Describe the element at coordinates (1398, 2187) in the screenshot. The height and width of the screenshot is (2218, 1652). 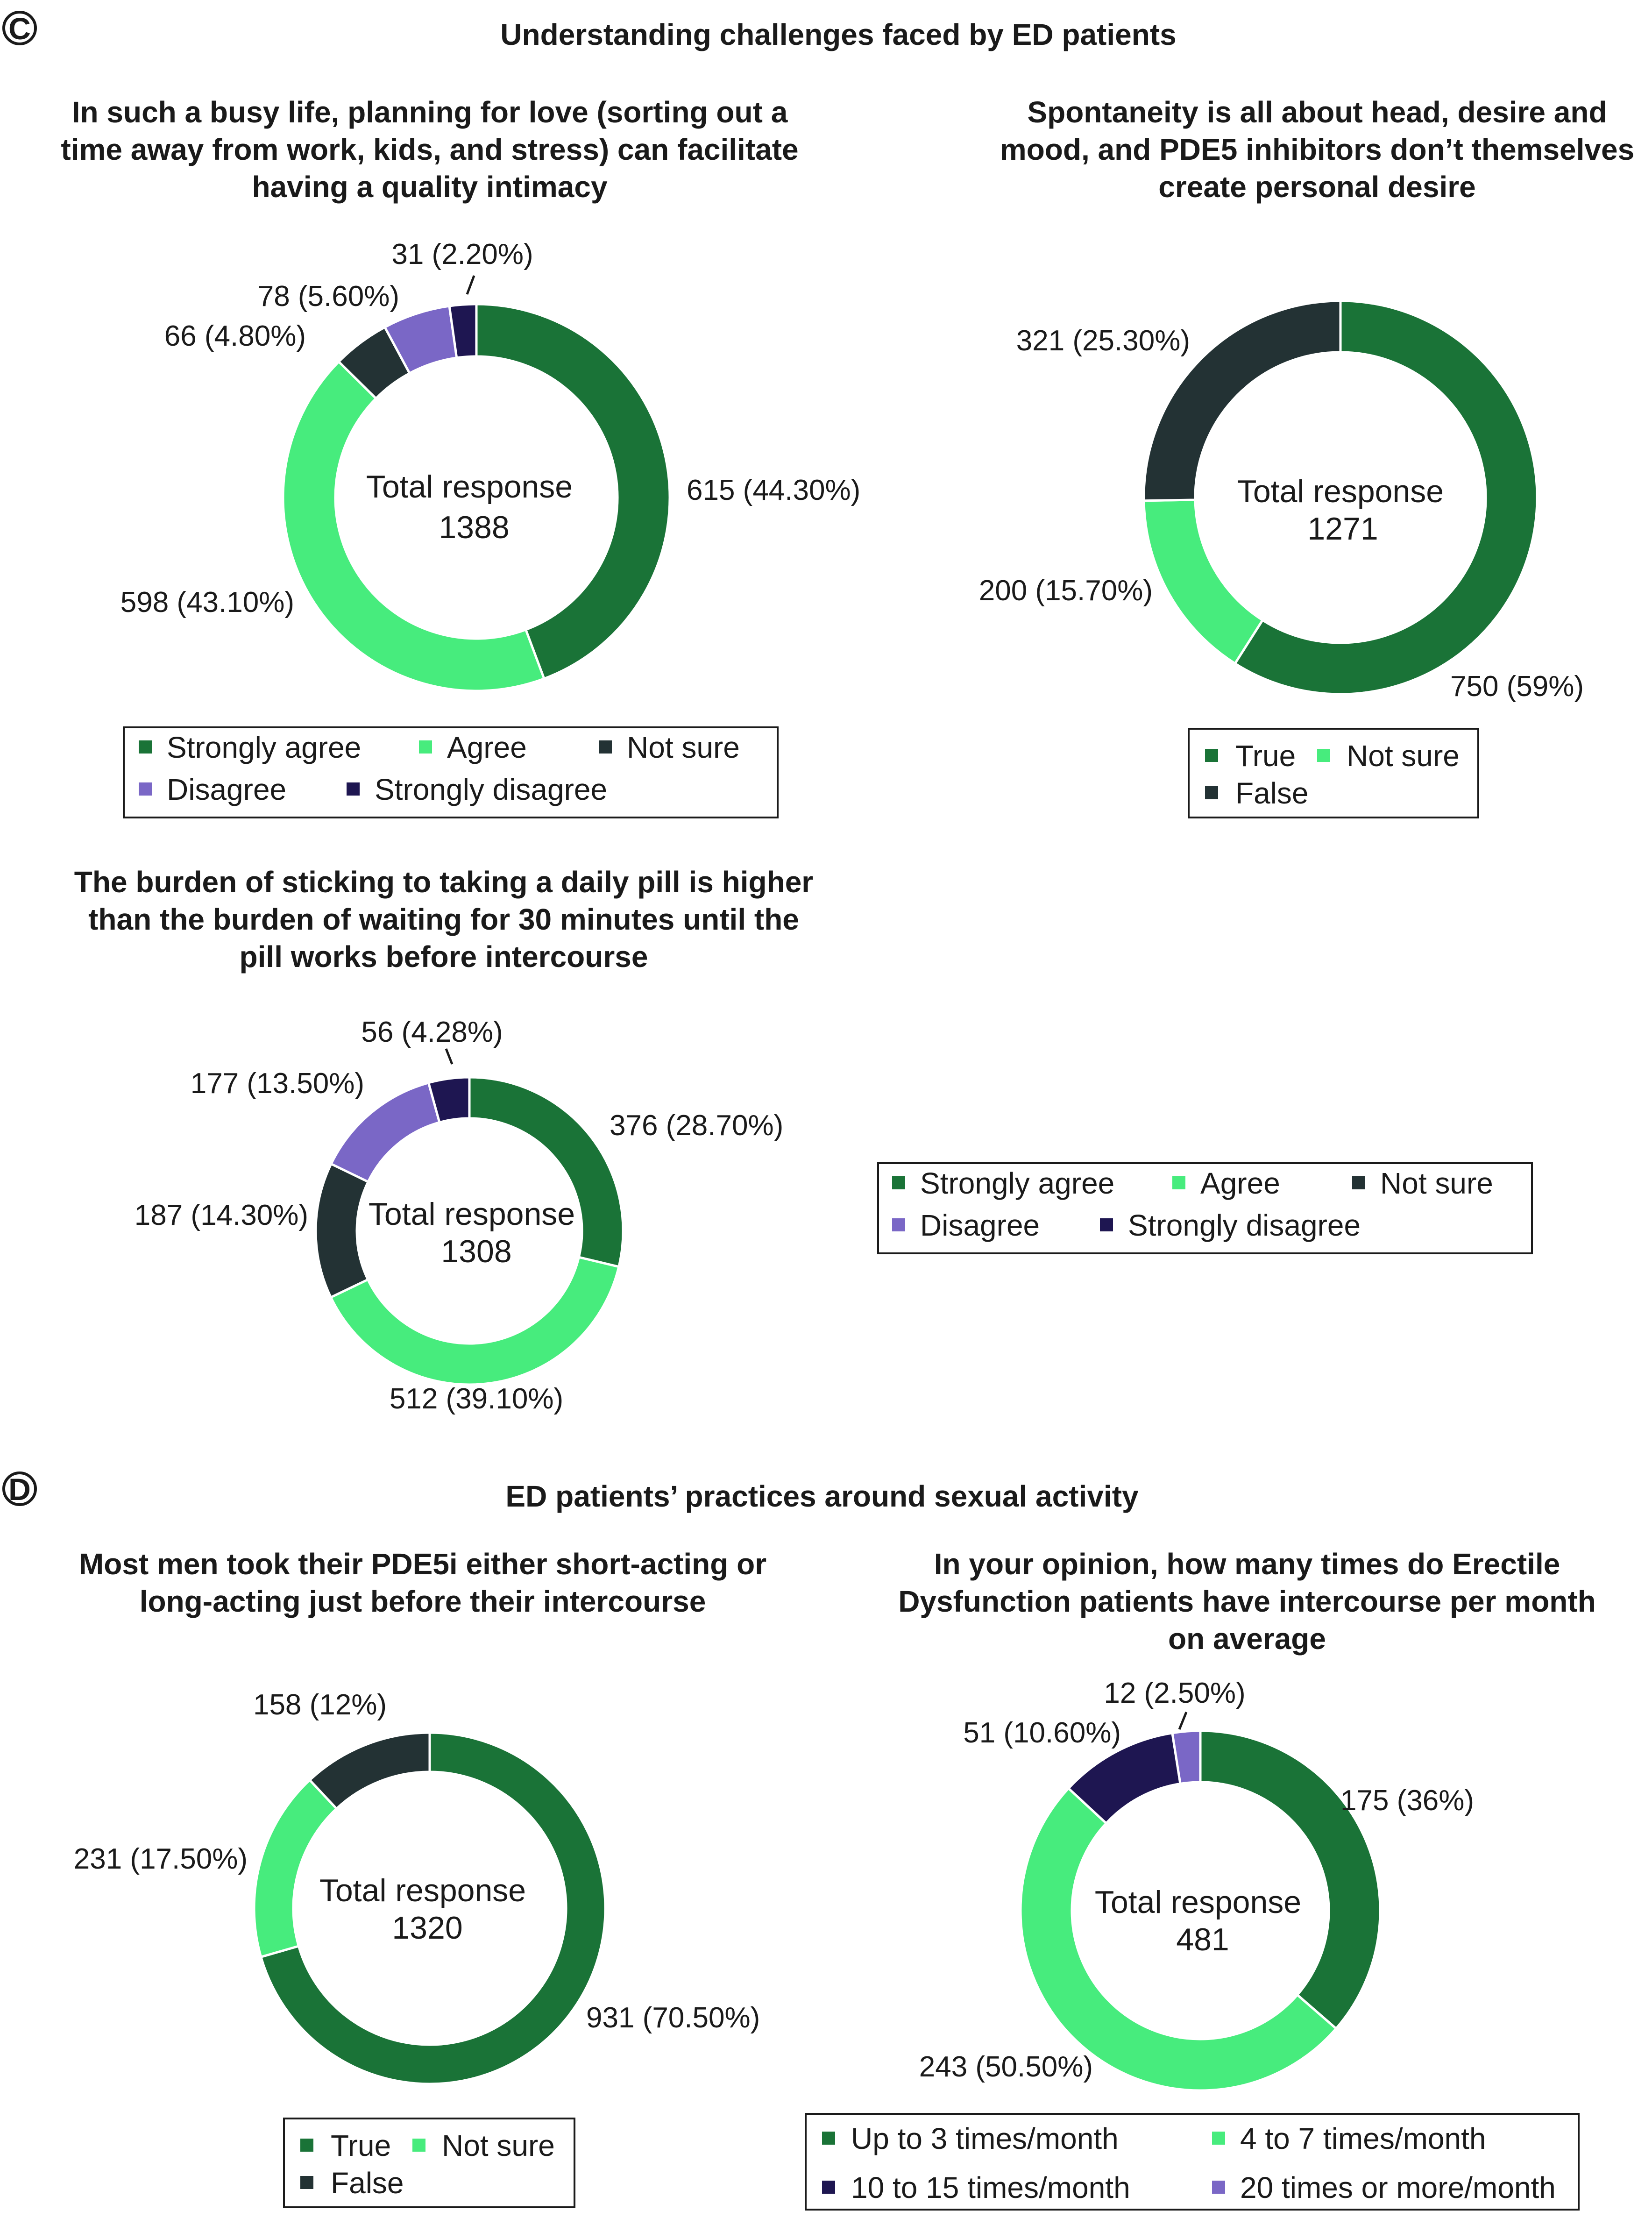
I see `legend-label-20-or-more: 20 times or more/month` at that location.